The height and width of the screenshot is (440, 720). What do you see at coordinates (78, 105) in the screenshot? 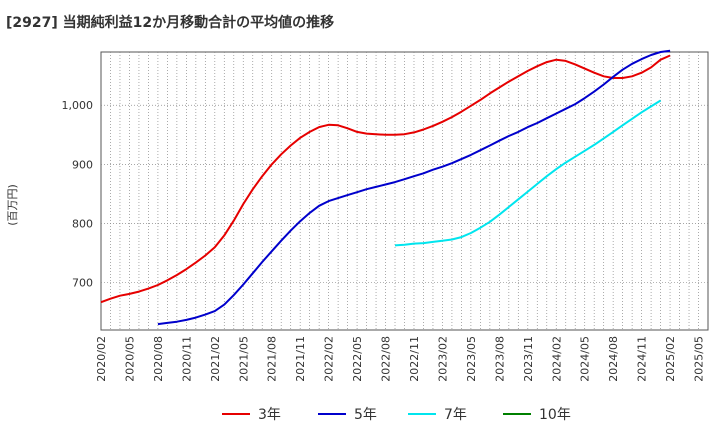
I see `y-tick-label: 1,000` at bounding box center [78, 105].